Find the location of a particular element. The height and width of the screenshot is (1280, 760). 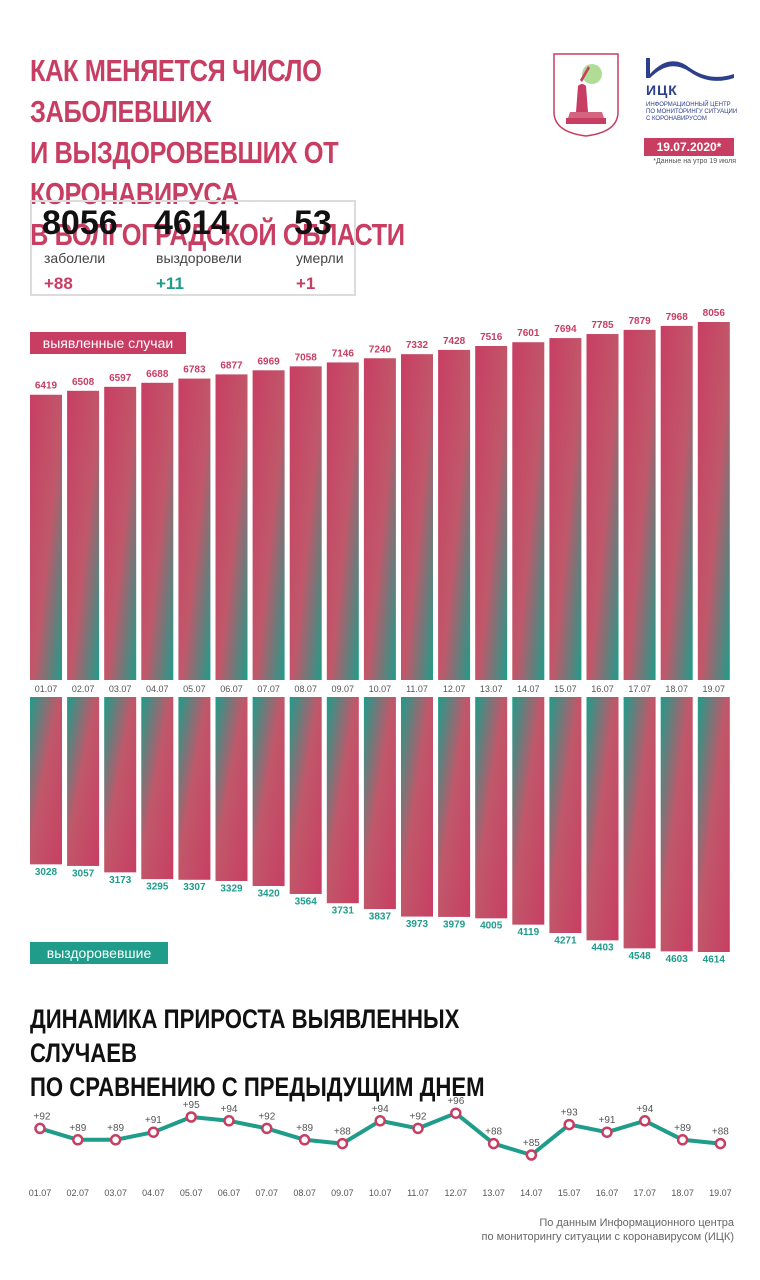

recovered-bar-value: 3173 is located at coordinates (120, 880).